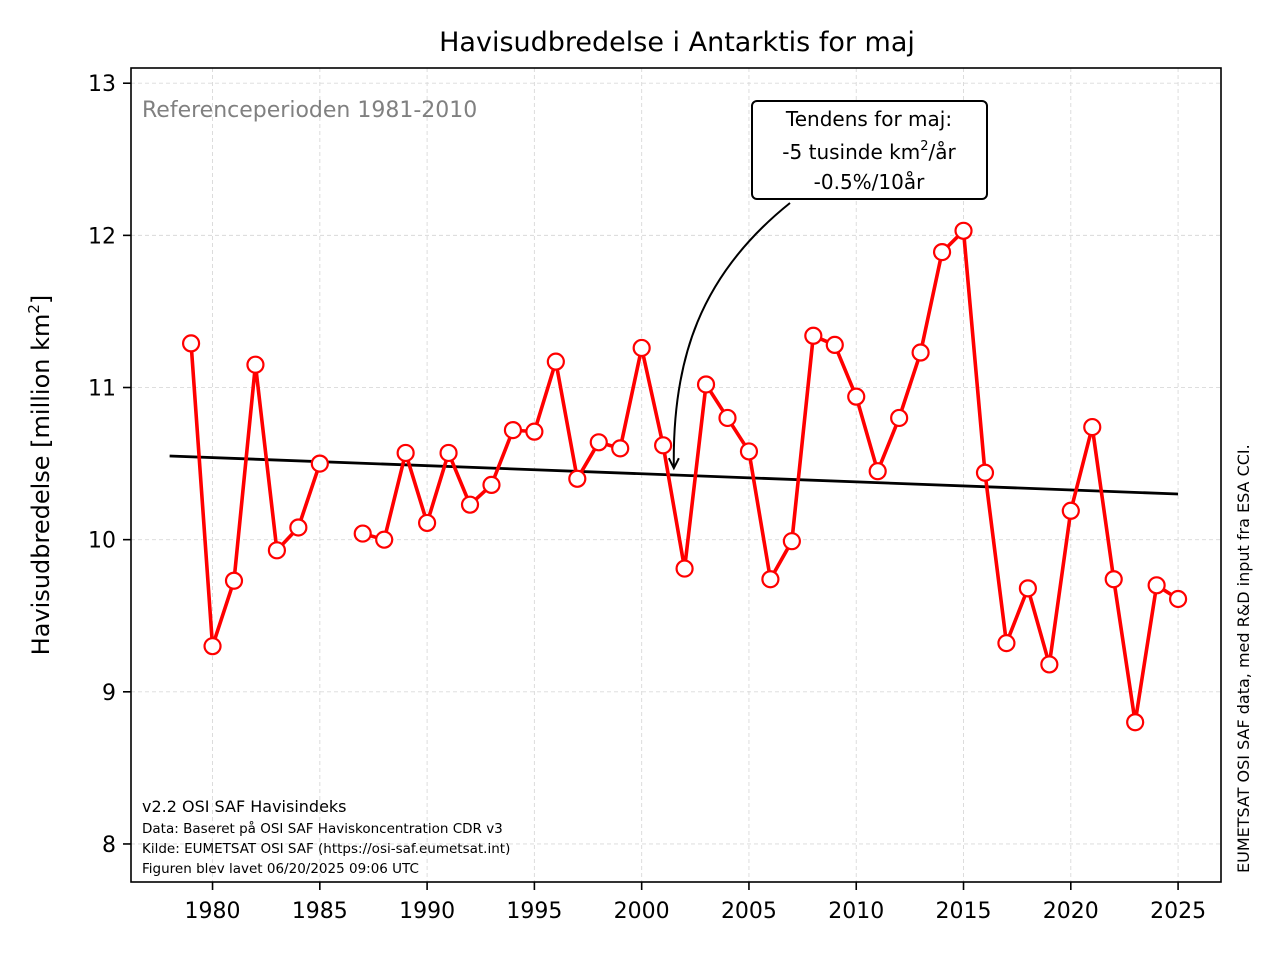  Describe the element at coordinates (942, 152) in the screenshot. I see `annotation-line2-post: /år` at that location.